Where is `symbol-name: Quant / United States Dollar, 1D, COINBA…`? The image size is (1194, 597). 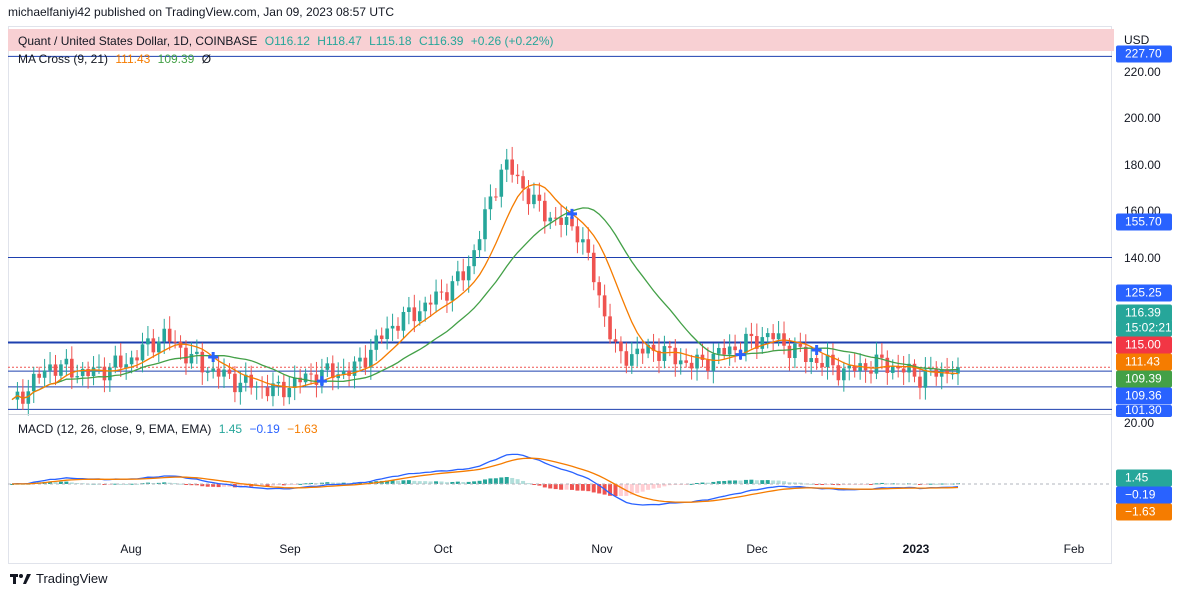 symbol-name: Quant / United States Dollar, 1D, COINBA… is located at coordinates (138, 41).